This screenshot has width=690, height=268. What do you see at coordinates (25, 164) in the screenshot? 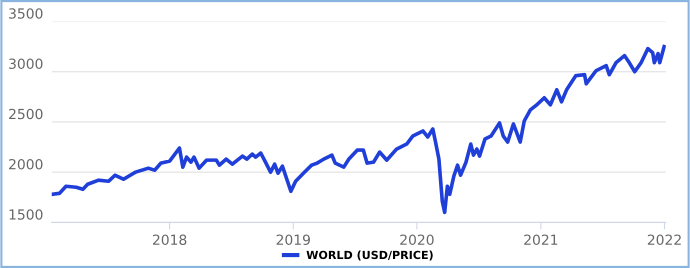
I see `y-tick-label: 2000` at bounding box center [25, 164].